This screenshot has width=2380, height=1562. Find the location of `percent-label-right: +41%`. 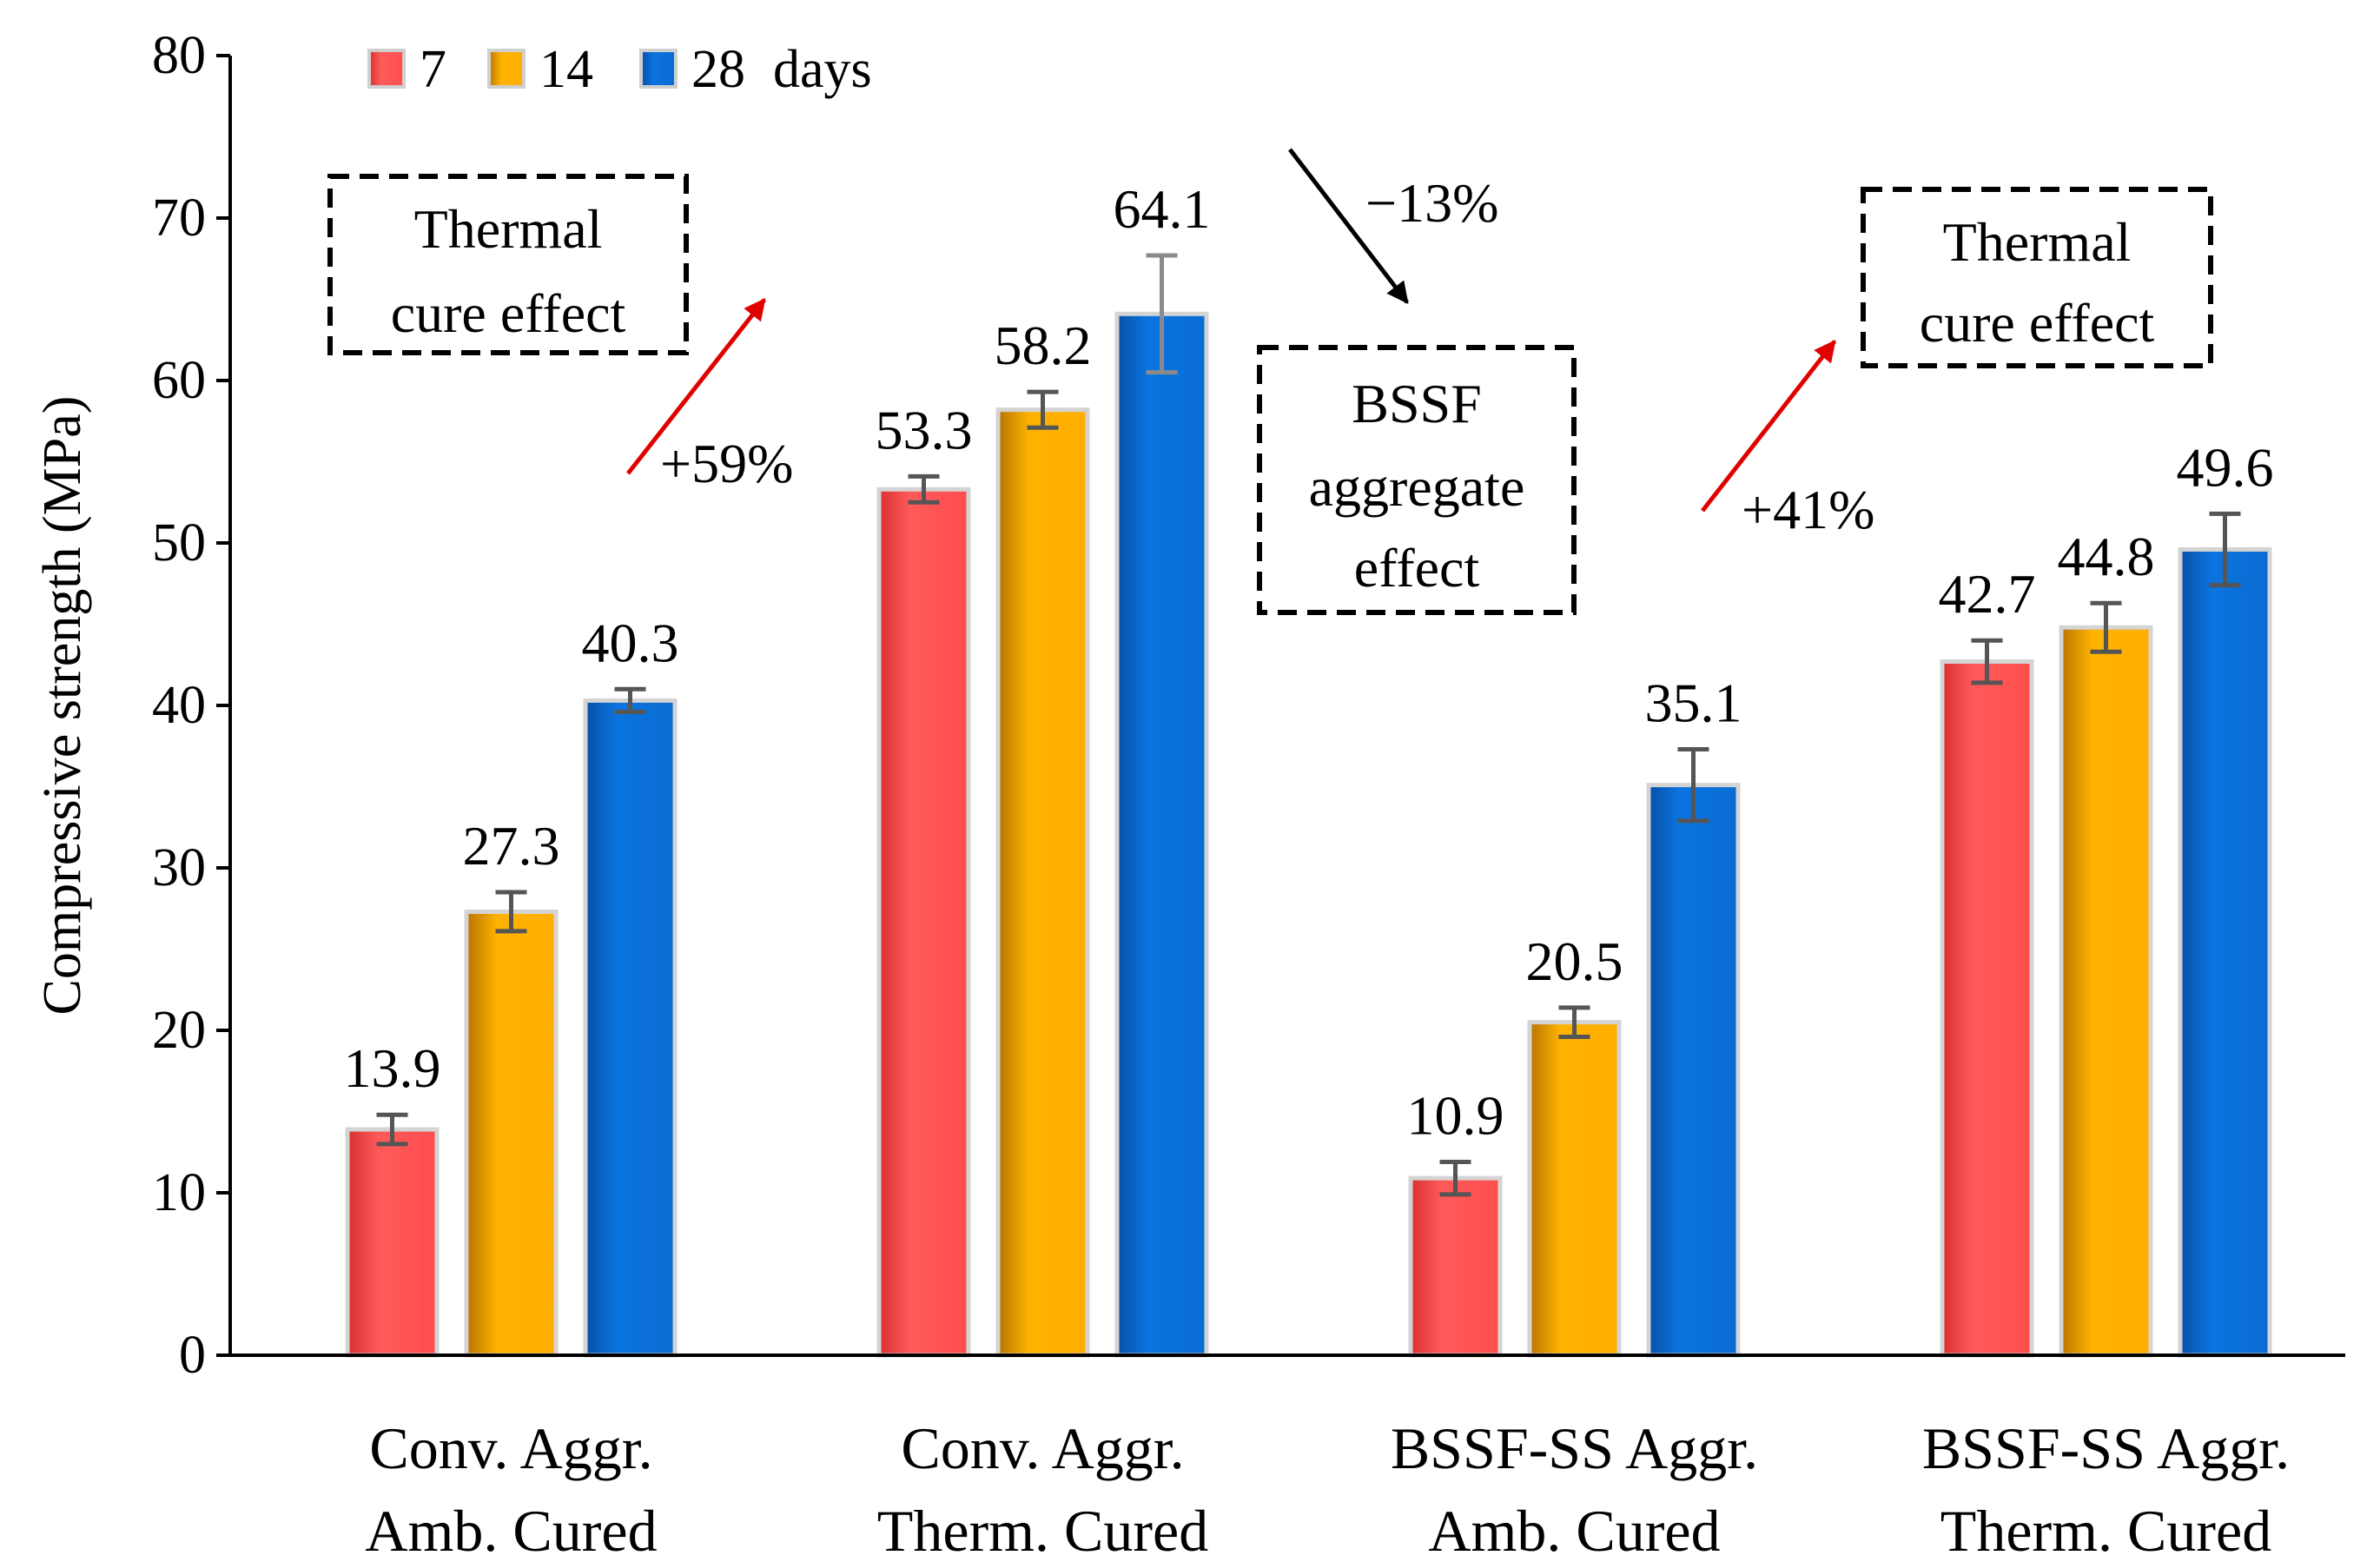

percent-label-right: +41% is located at coordinates (1808, 509).